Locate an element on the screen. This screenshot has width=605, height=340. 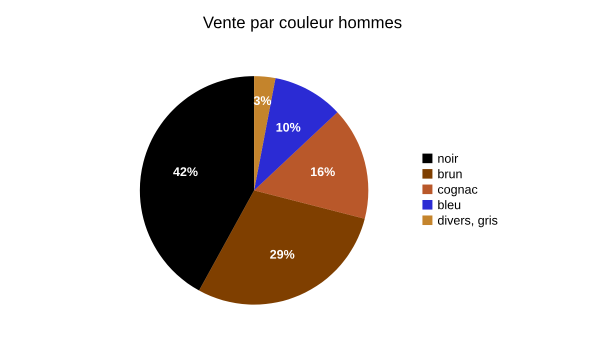
legend-label: cognac is located at coordinates (458, 191).